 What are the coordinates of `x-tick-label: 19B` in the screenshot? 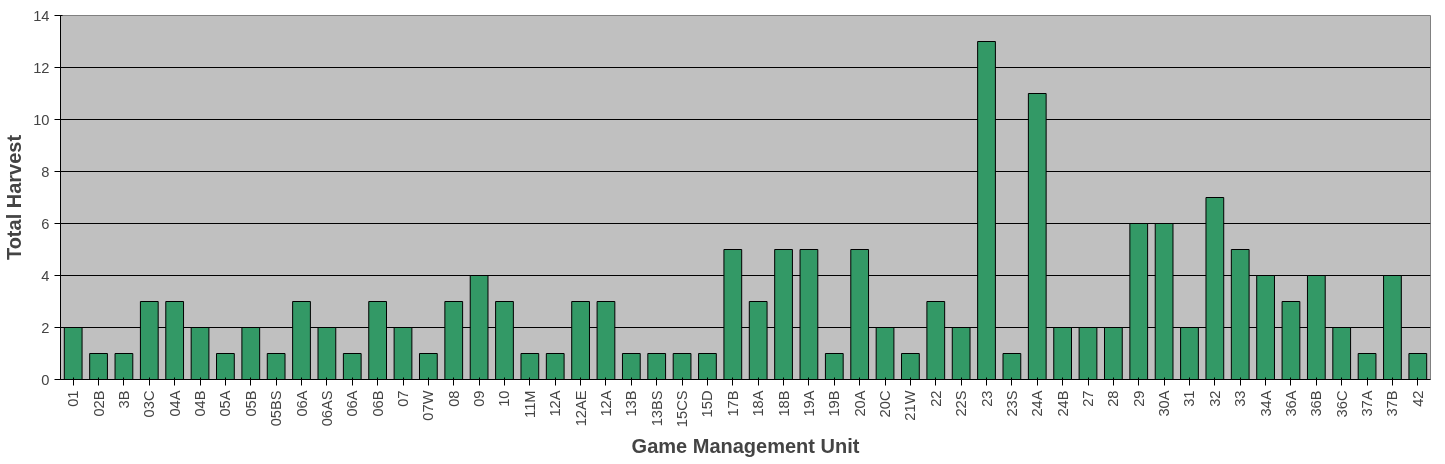 It's located at (834, 403).